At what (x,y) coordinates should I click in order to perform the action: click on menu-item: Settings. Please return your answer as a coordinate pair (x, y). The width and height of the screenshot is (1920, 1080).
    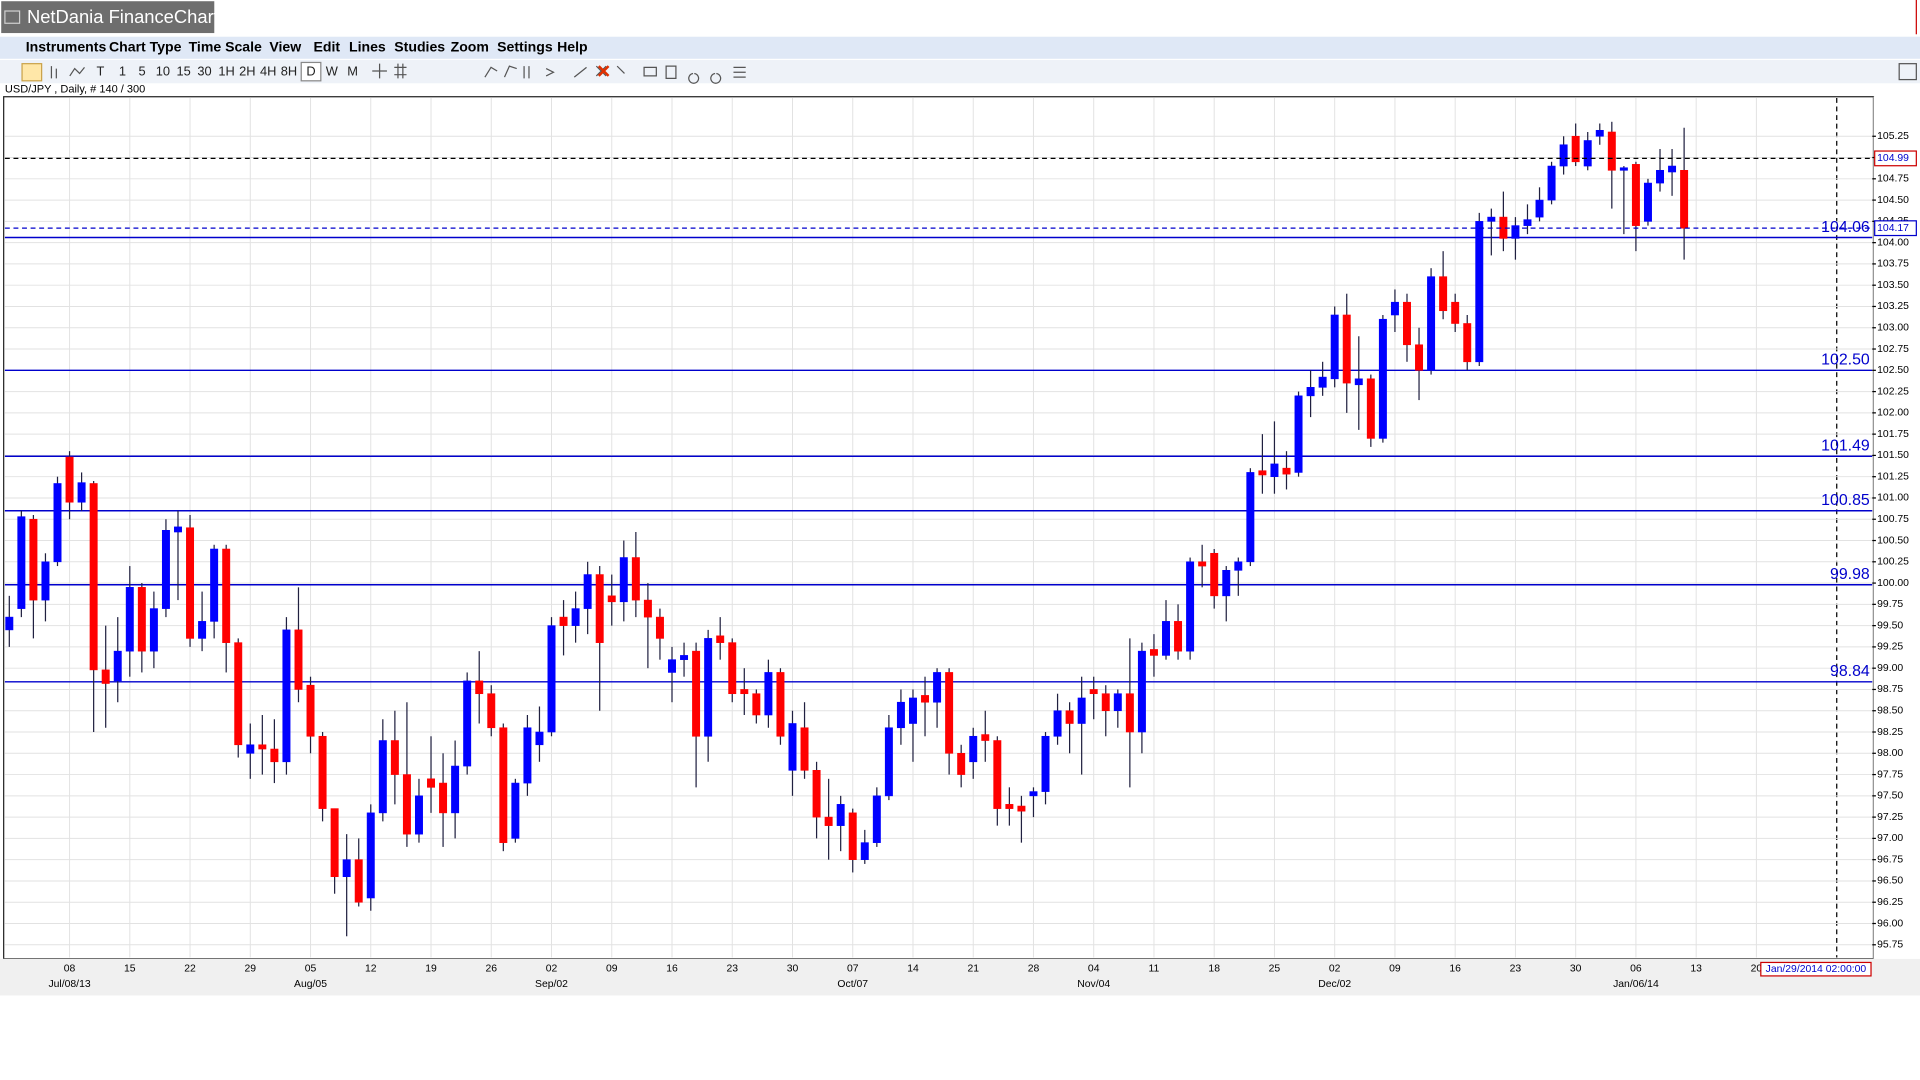
    Looking at the image, I should click on (525, 46).